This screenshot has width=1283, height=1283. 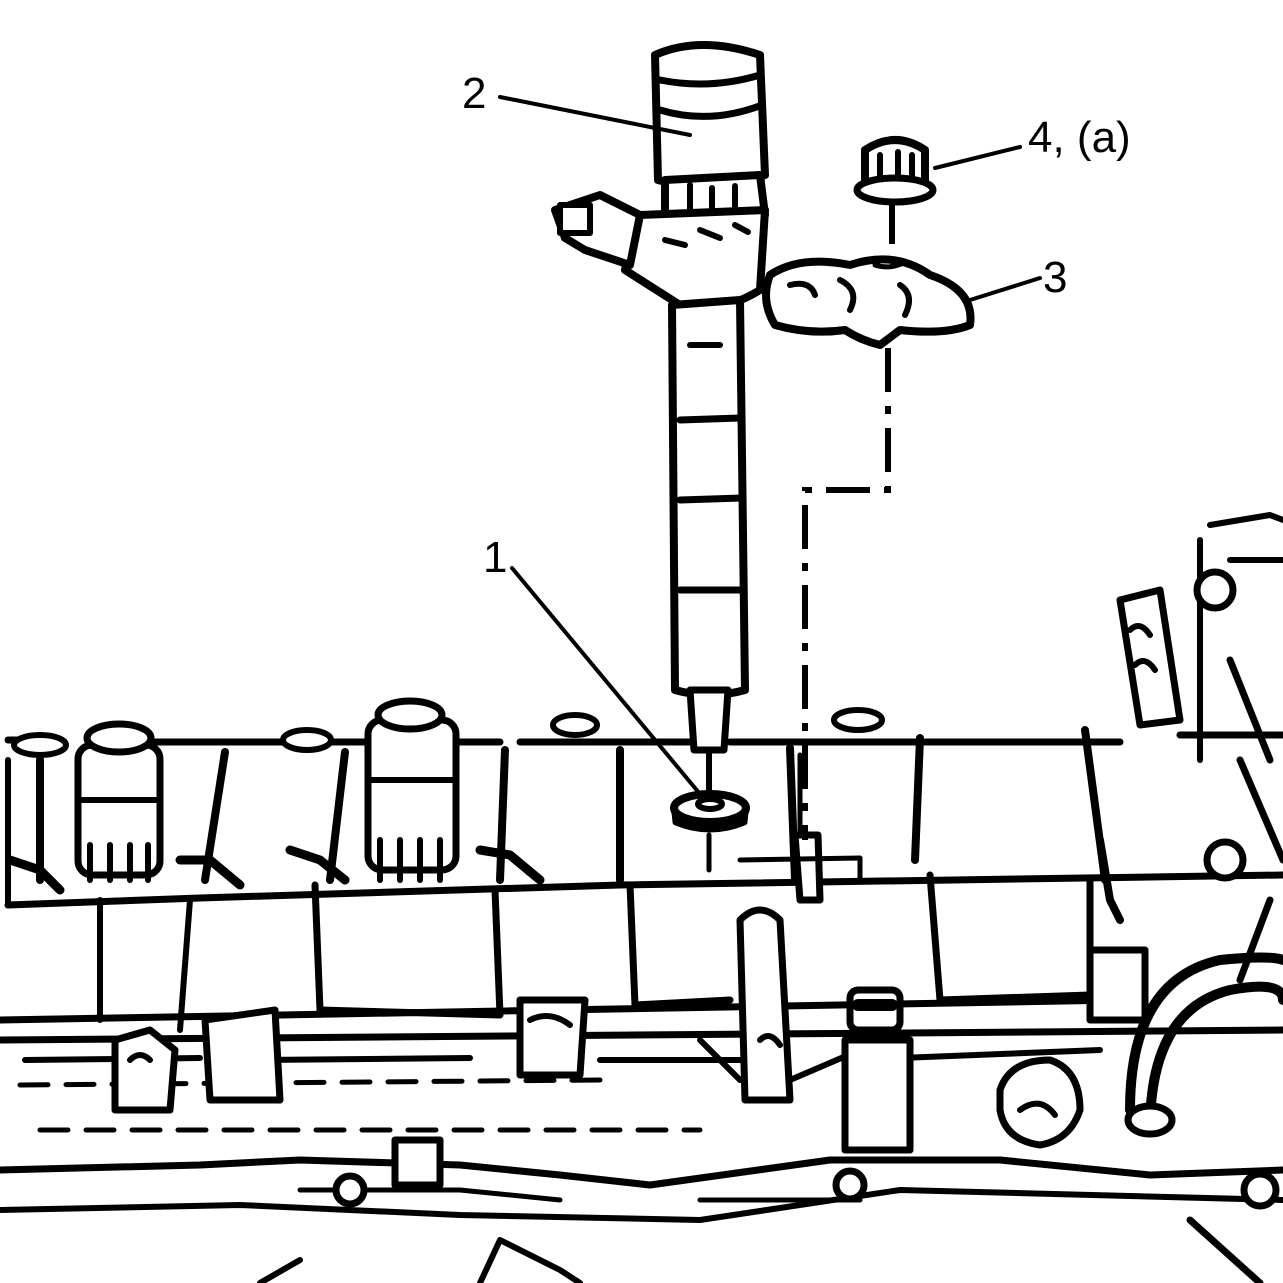 What do you see at coordinates (600, 1187) in the screenshot?
I see `lower-fasteners` at bounding box center [600, 1187].